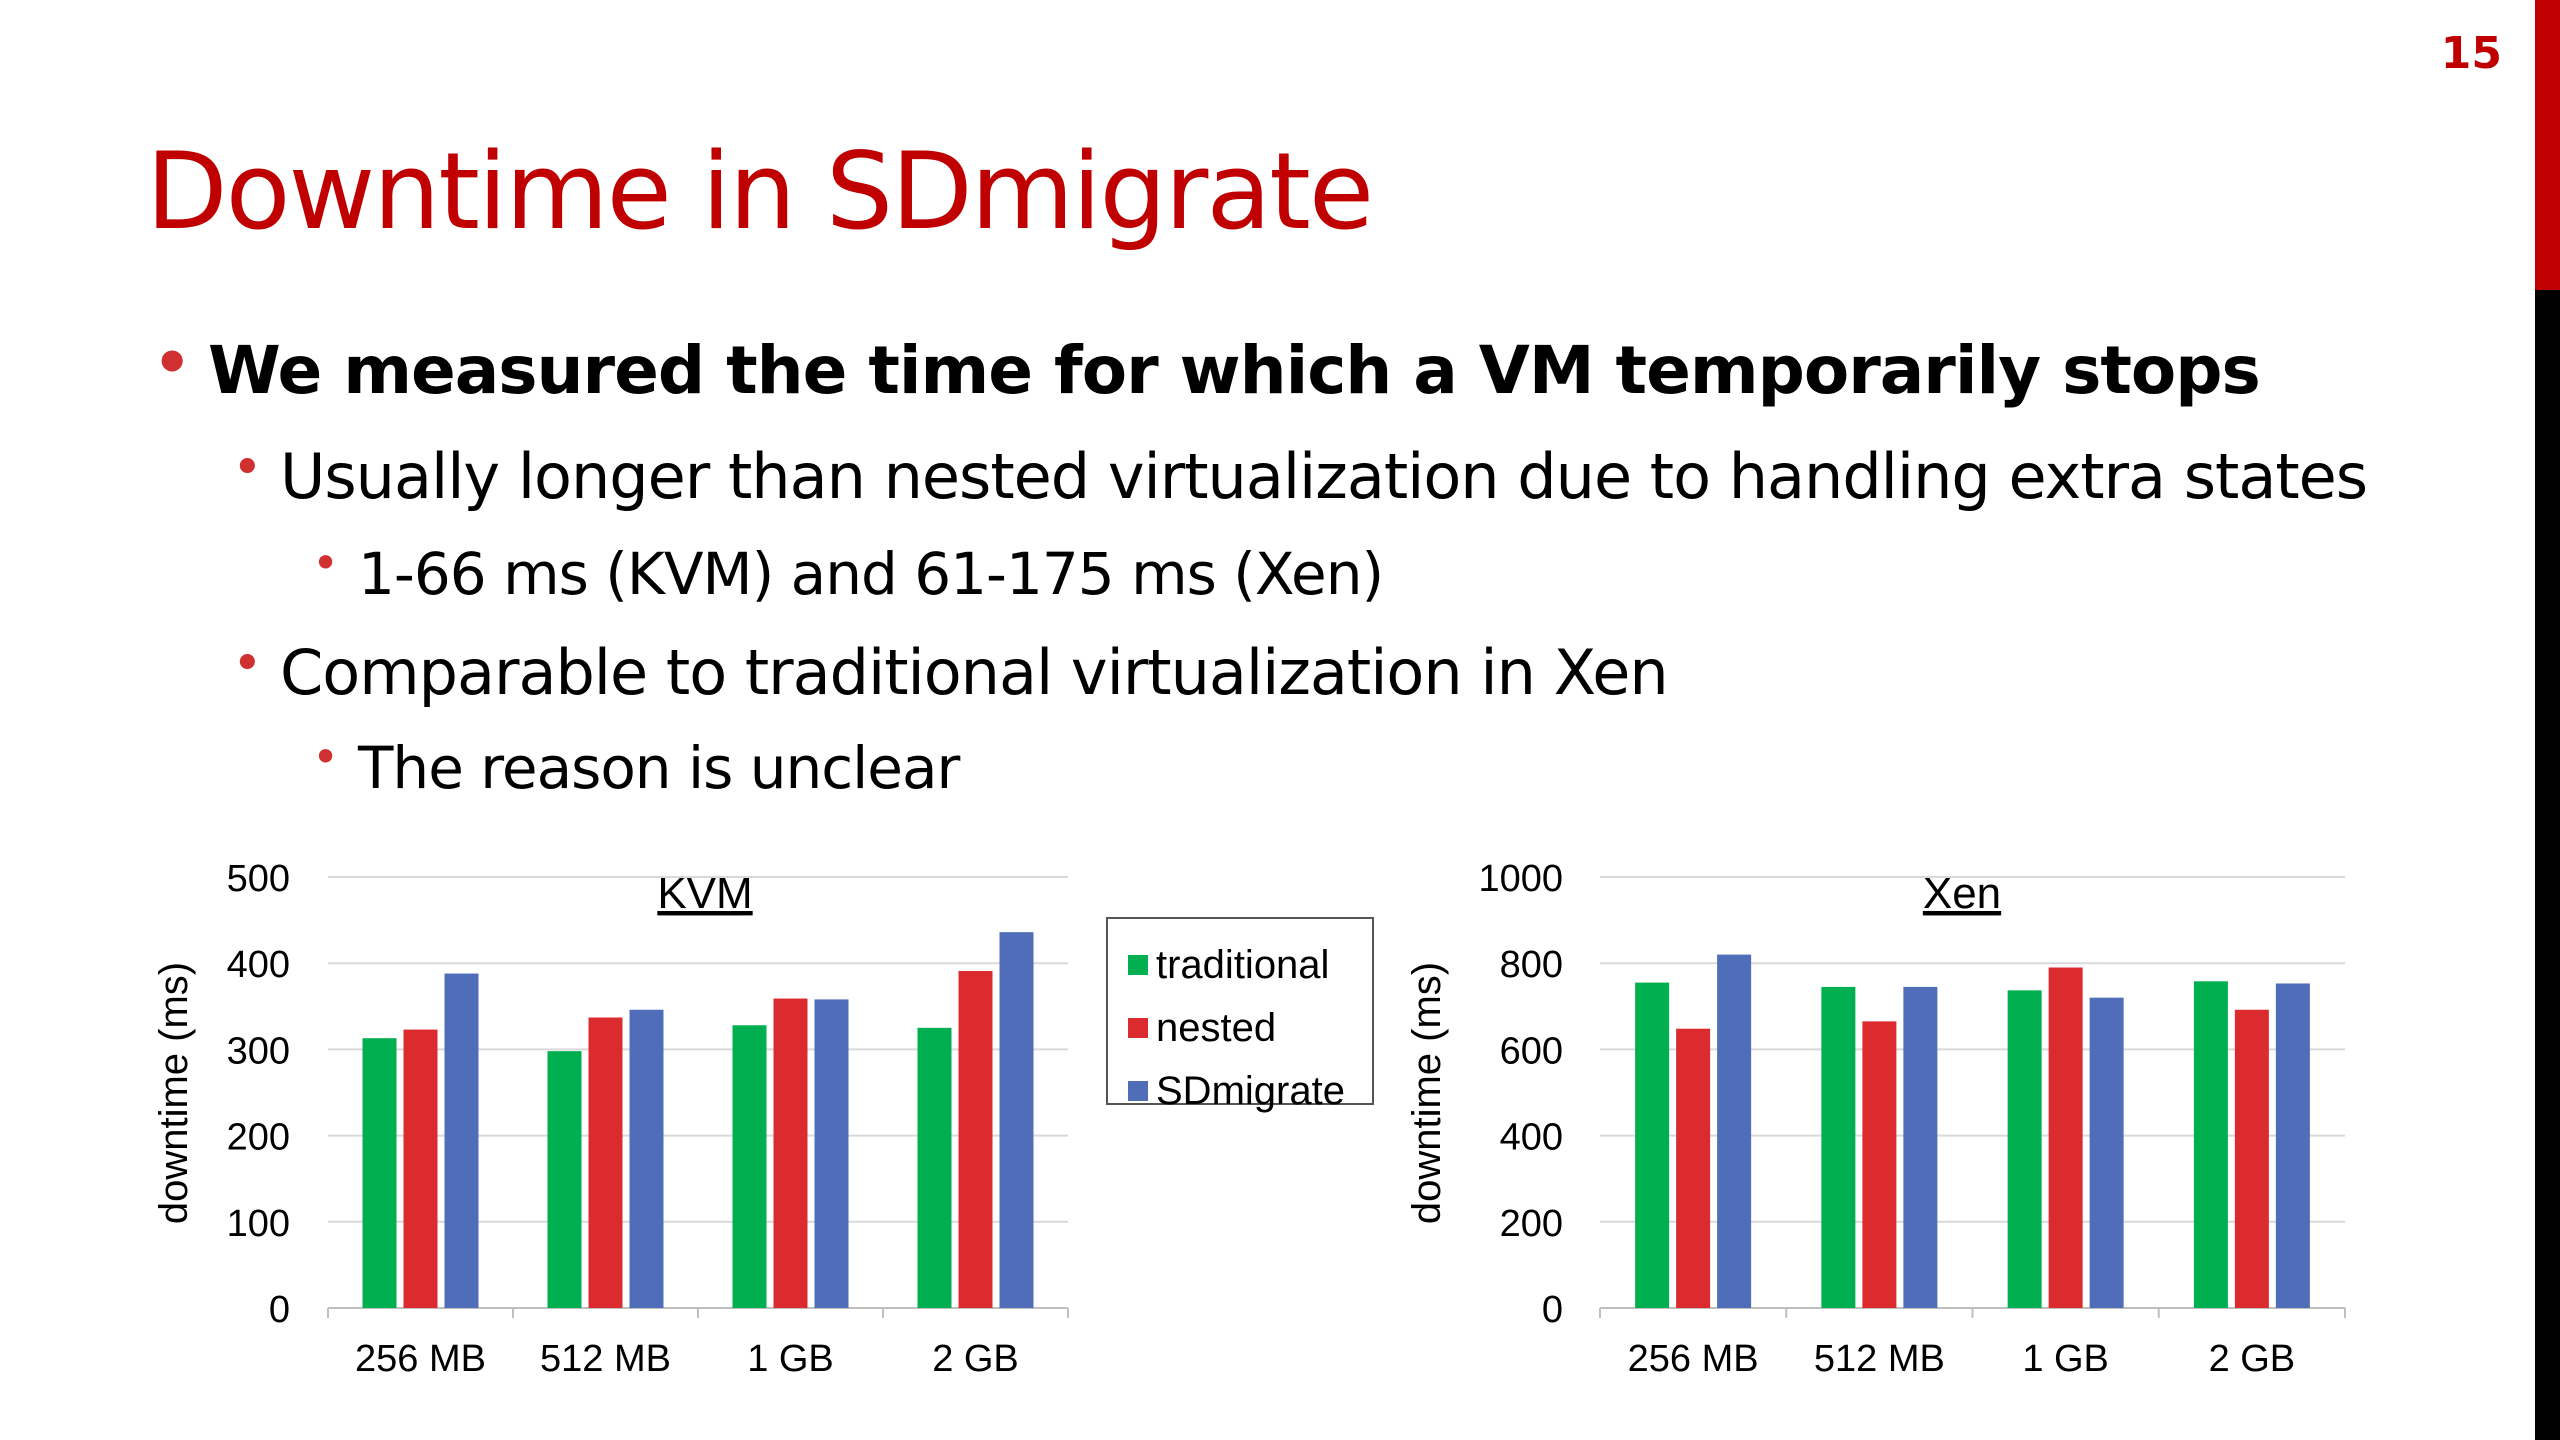 The width and height of the screenshot is (2560, 1440). I want to click on legend-item-traditional: traditional, so click(1228, 965).